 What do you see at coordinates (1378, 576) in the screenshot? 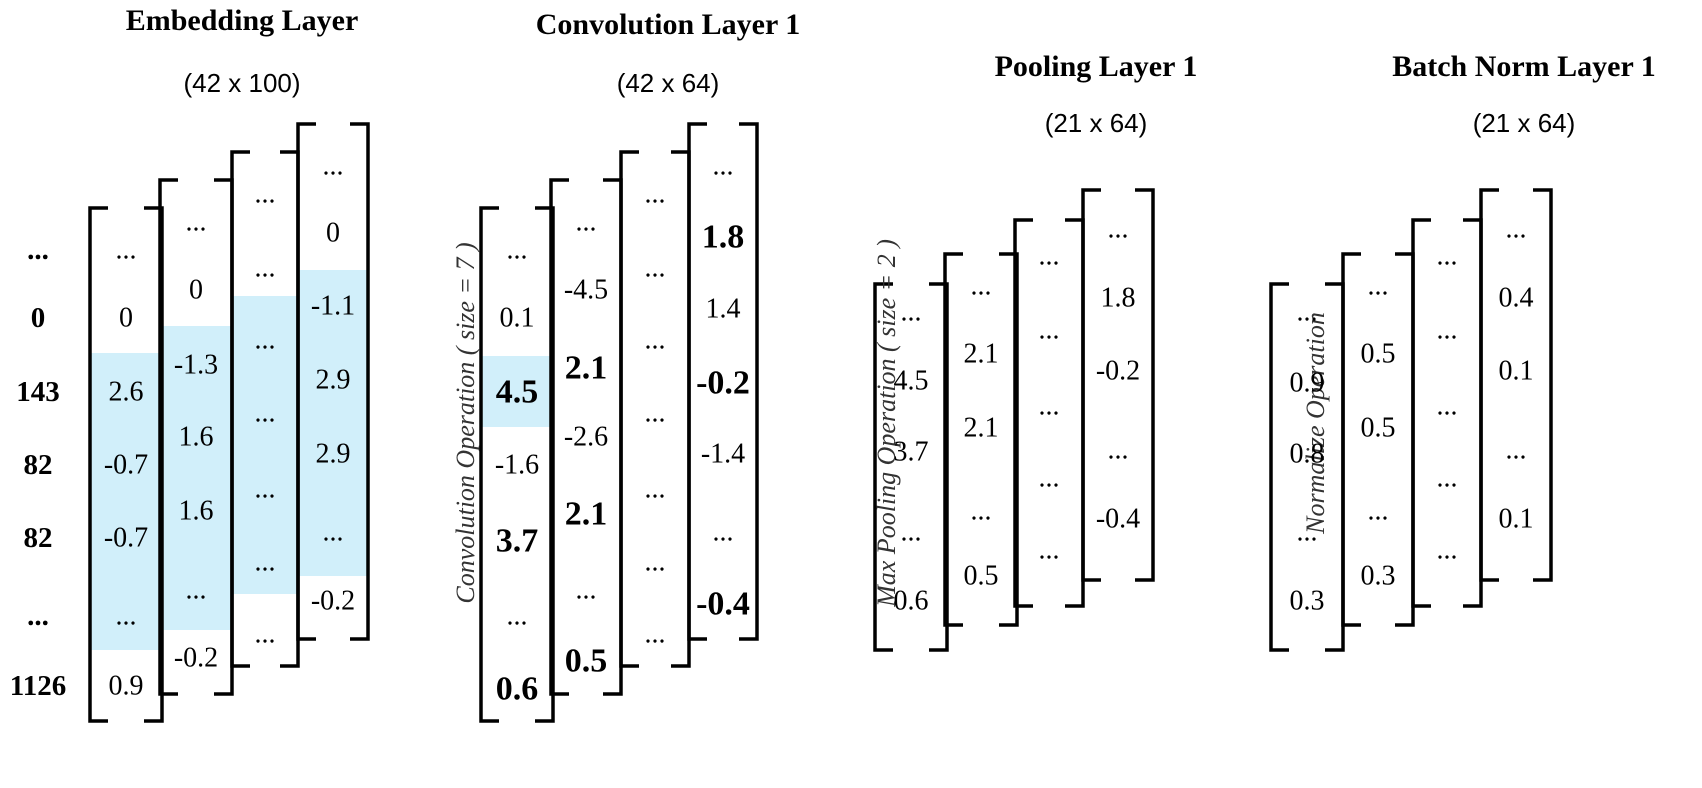
I see `matrix-cell: 0.3` at bounding box center [1378, 576].